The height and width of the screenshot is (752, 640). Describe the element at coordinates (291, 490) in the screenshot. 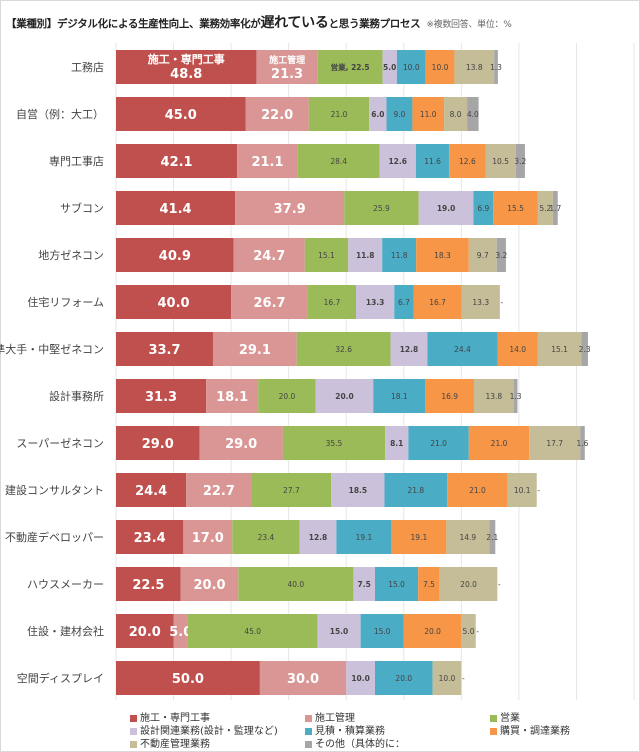

I see `data-label: 27.7` at that location.